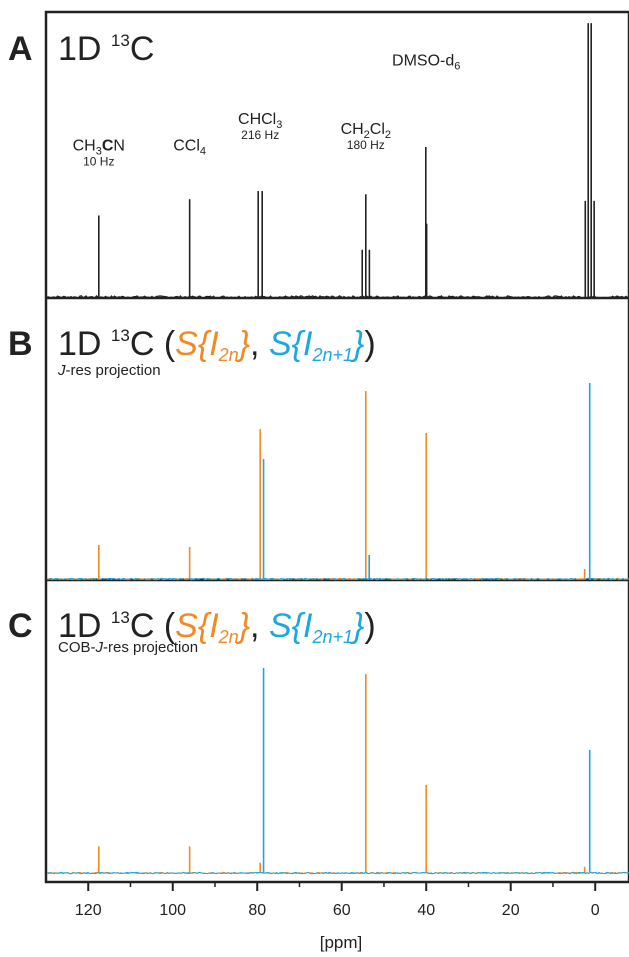  Describe the element at coordinates (342, 910) in the screenshot. I see `x-tick-label-3: 60` at that location.